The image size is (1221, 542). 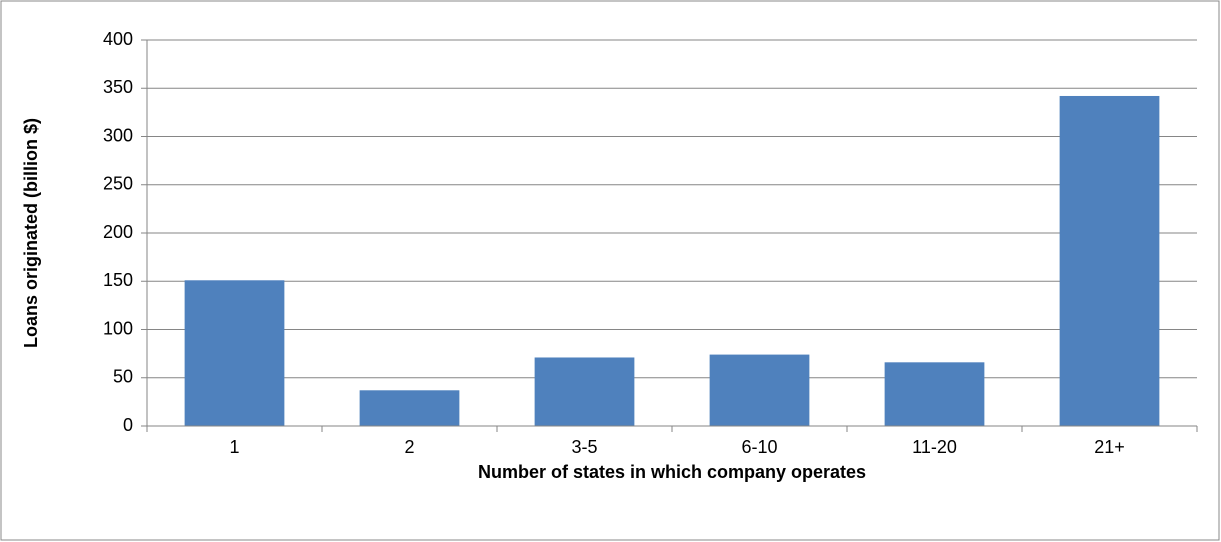 I want to click on y-tick-label: 150, so click(x=118, y=280).